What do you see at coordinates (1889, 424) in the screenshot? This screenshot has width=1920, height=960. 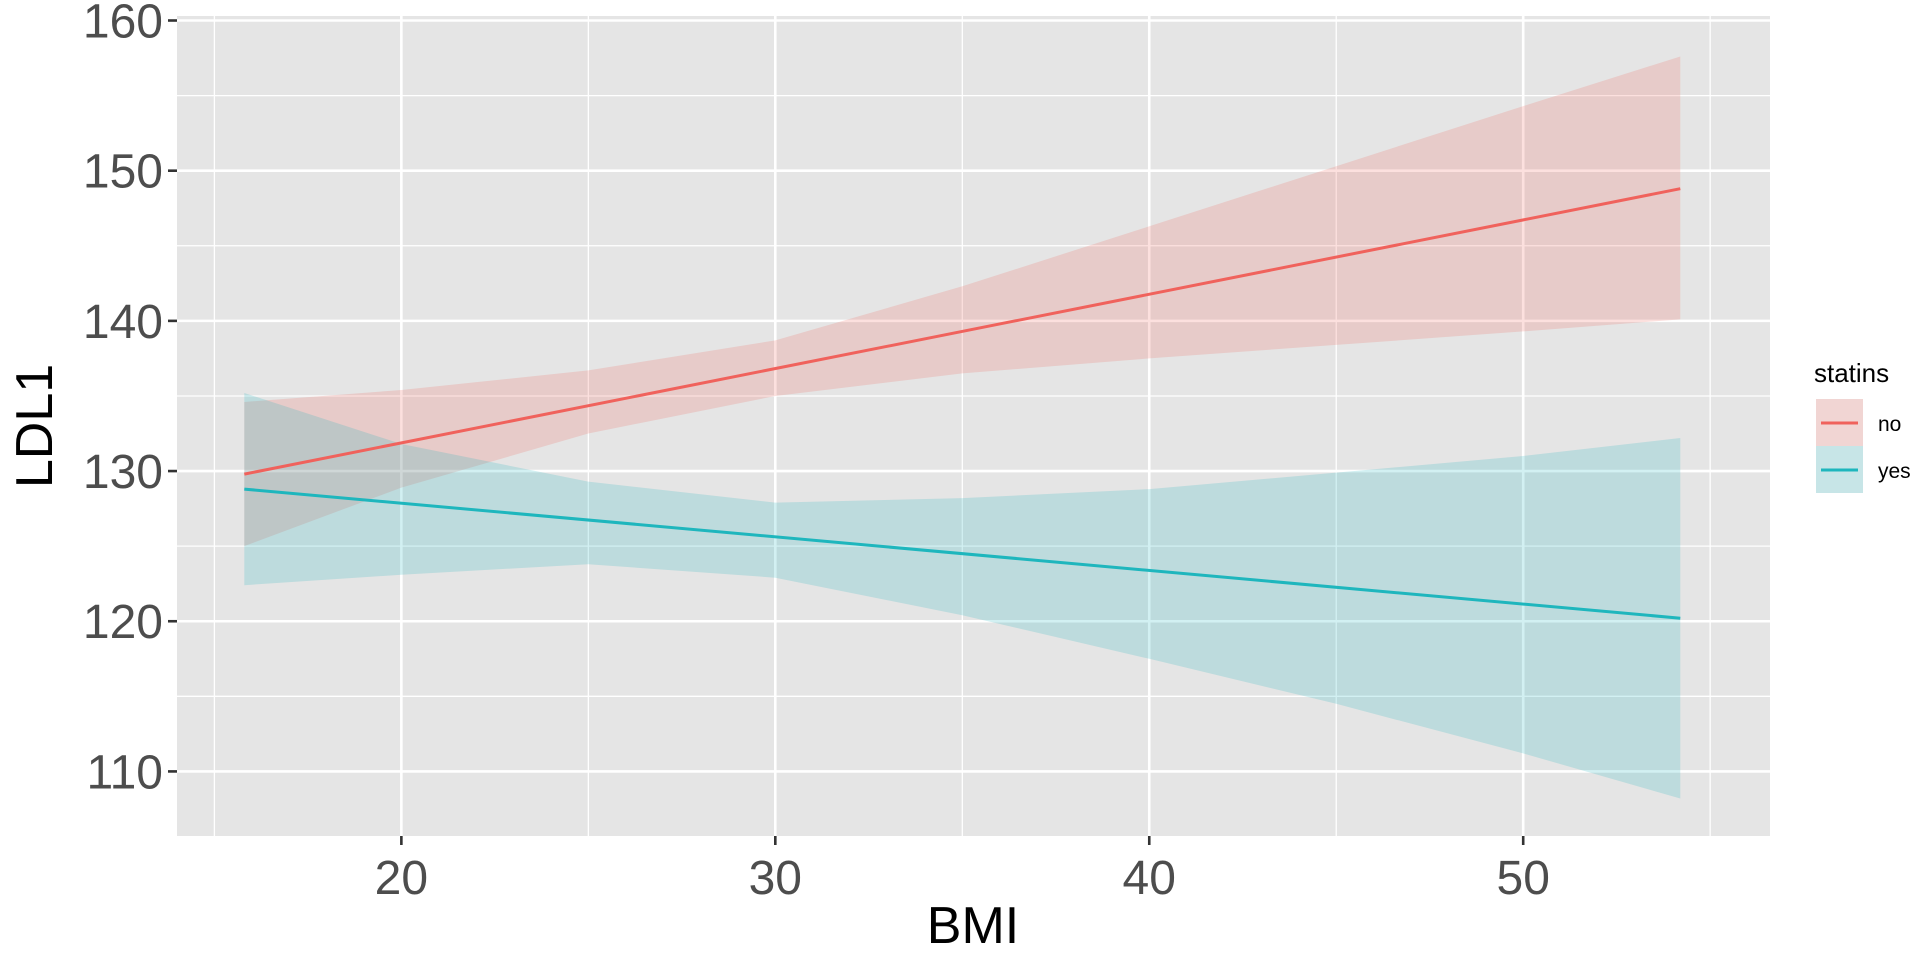 I see `legend-label-no: no` at bounding box center [1889, 424].